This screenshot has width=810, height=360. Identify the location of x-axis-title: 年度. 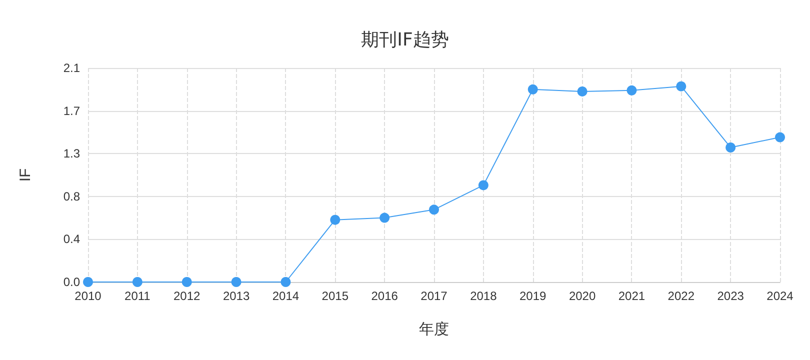
(434, 329).